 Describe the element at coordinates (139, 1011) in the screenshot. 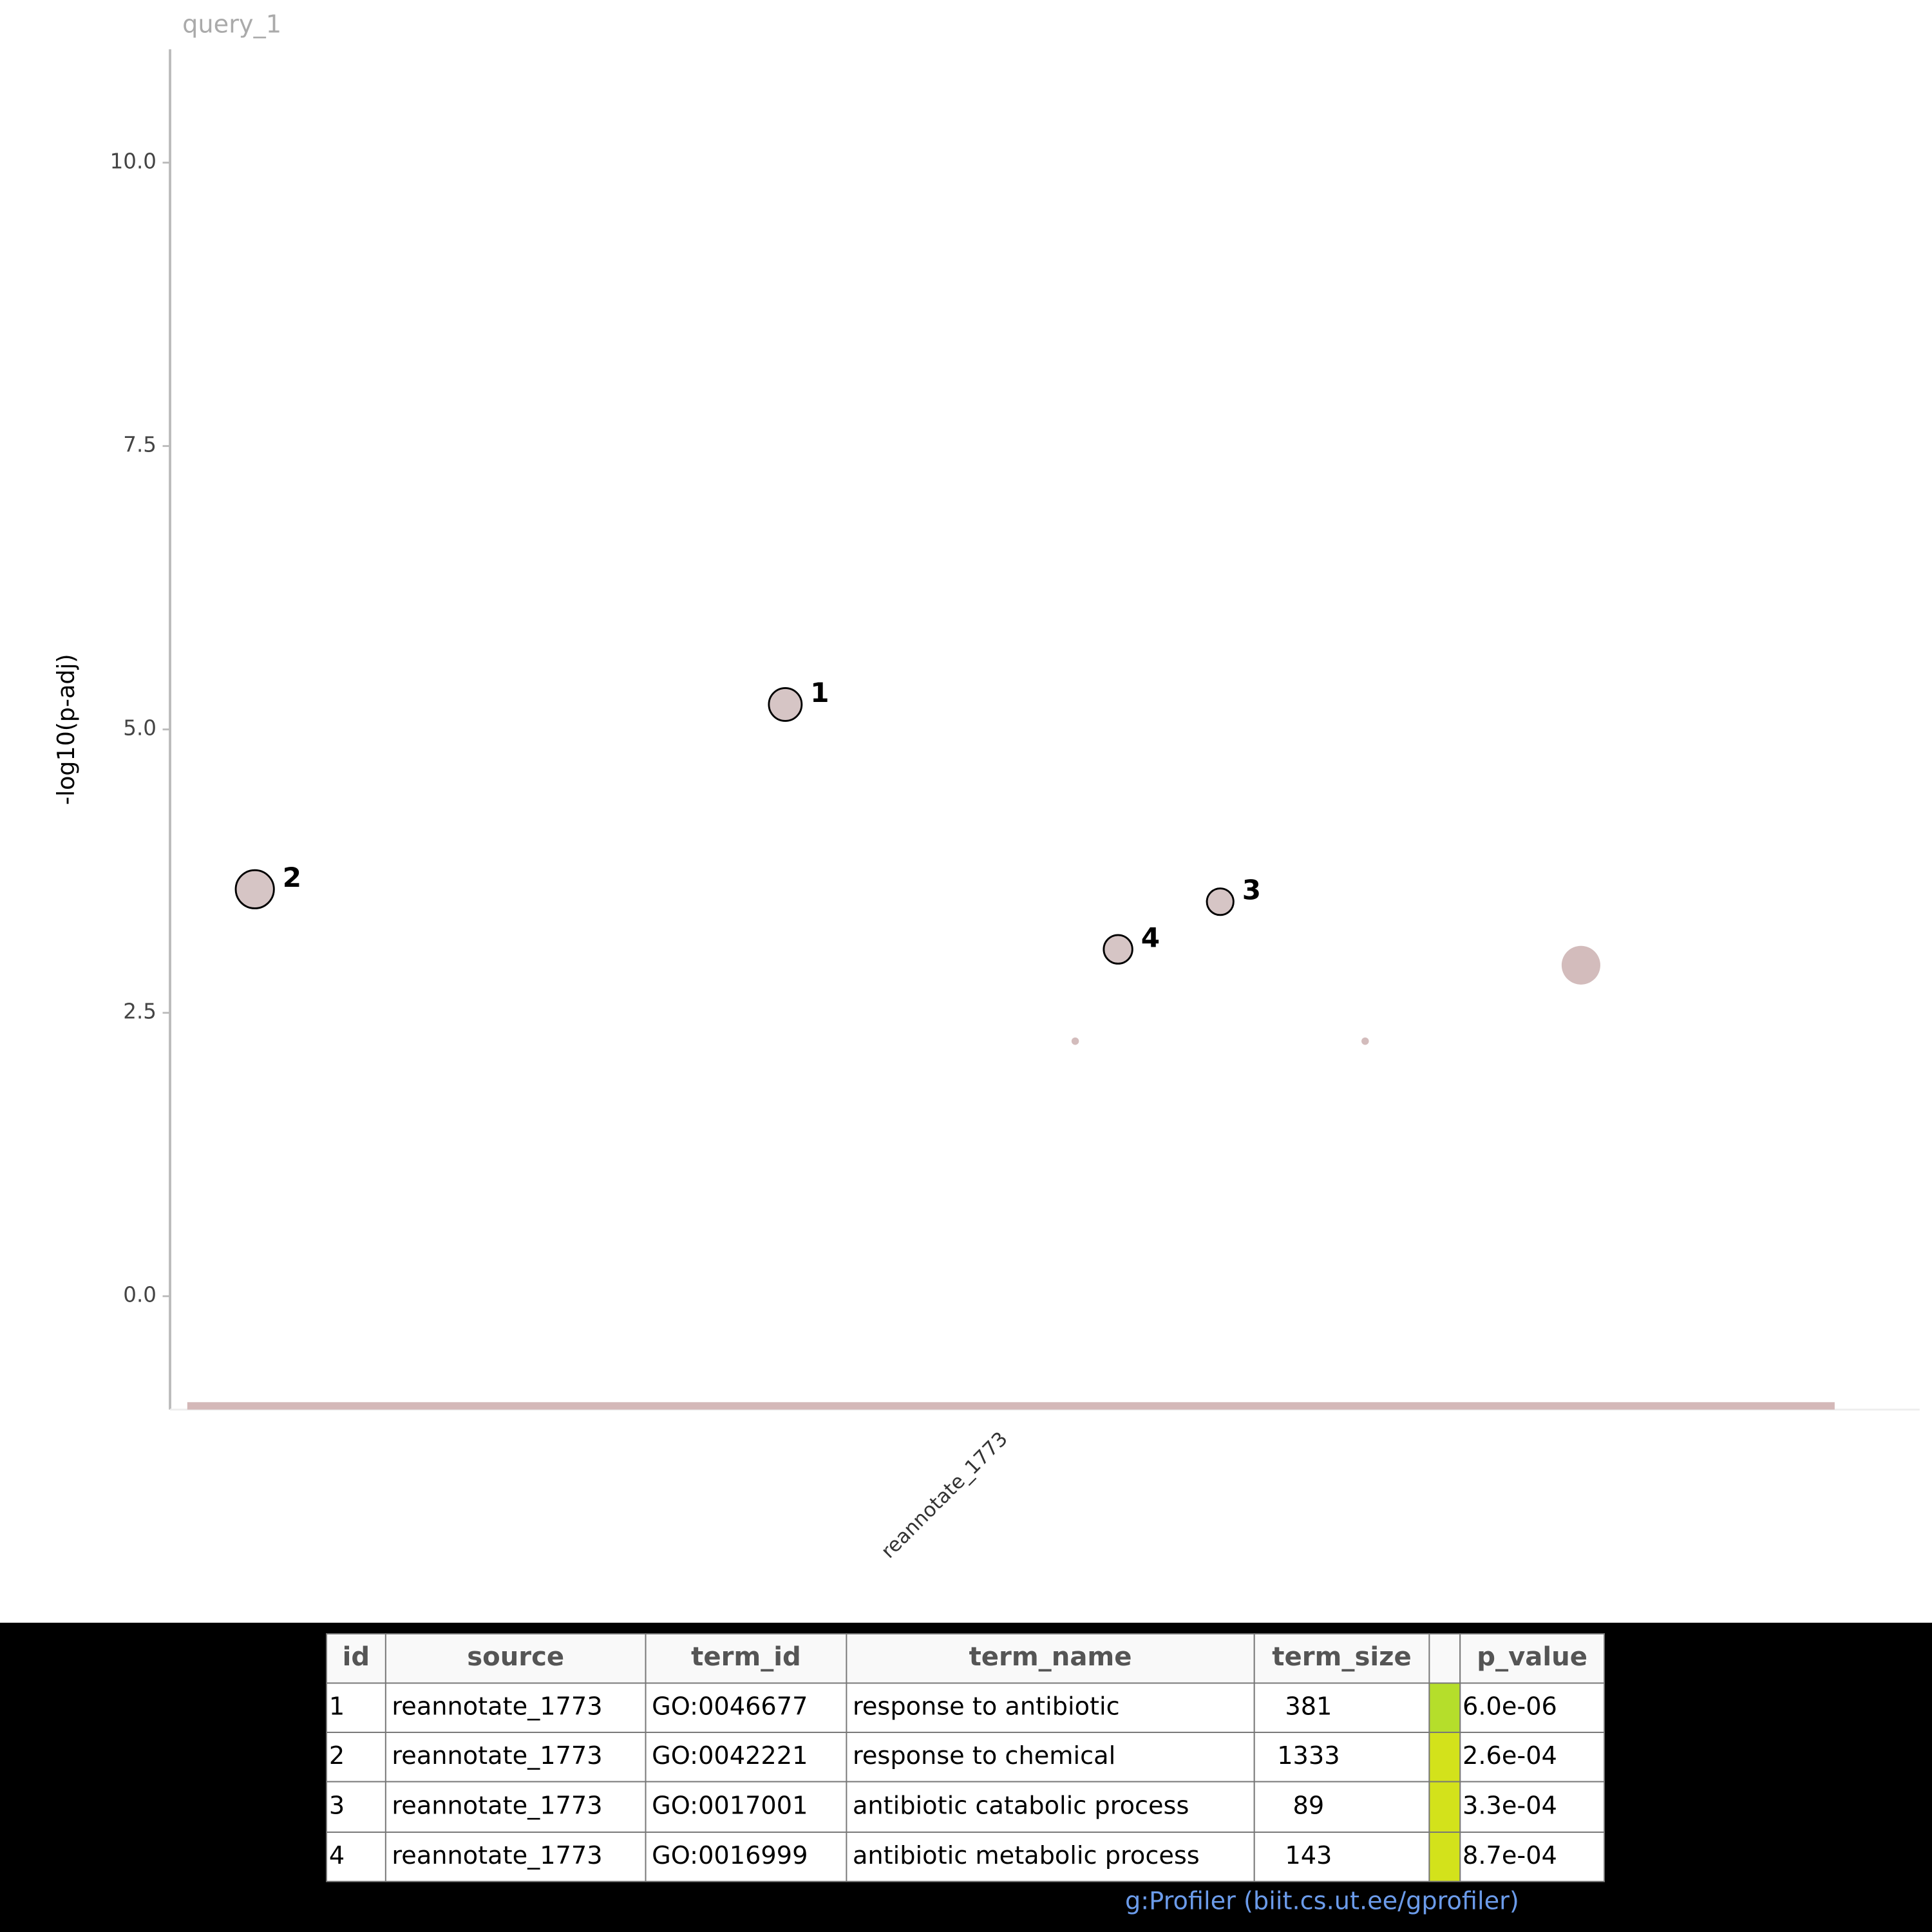

I see `y-tick-label: 2.5` at that location.